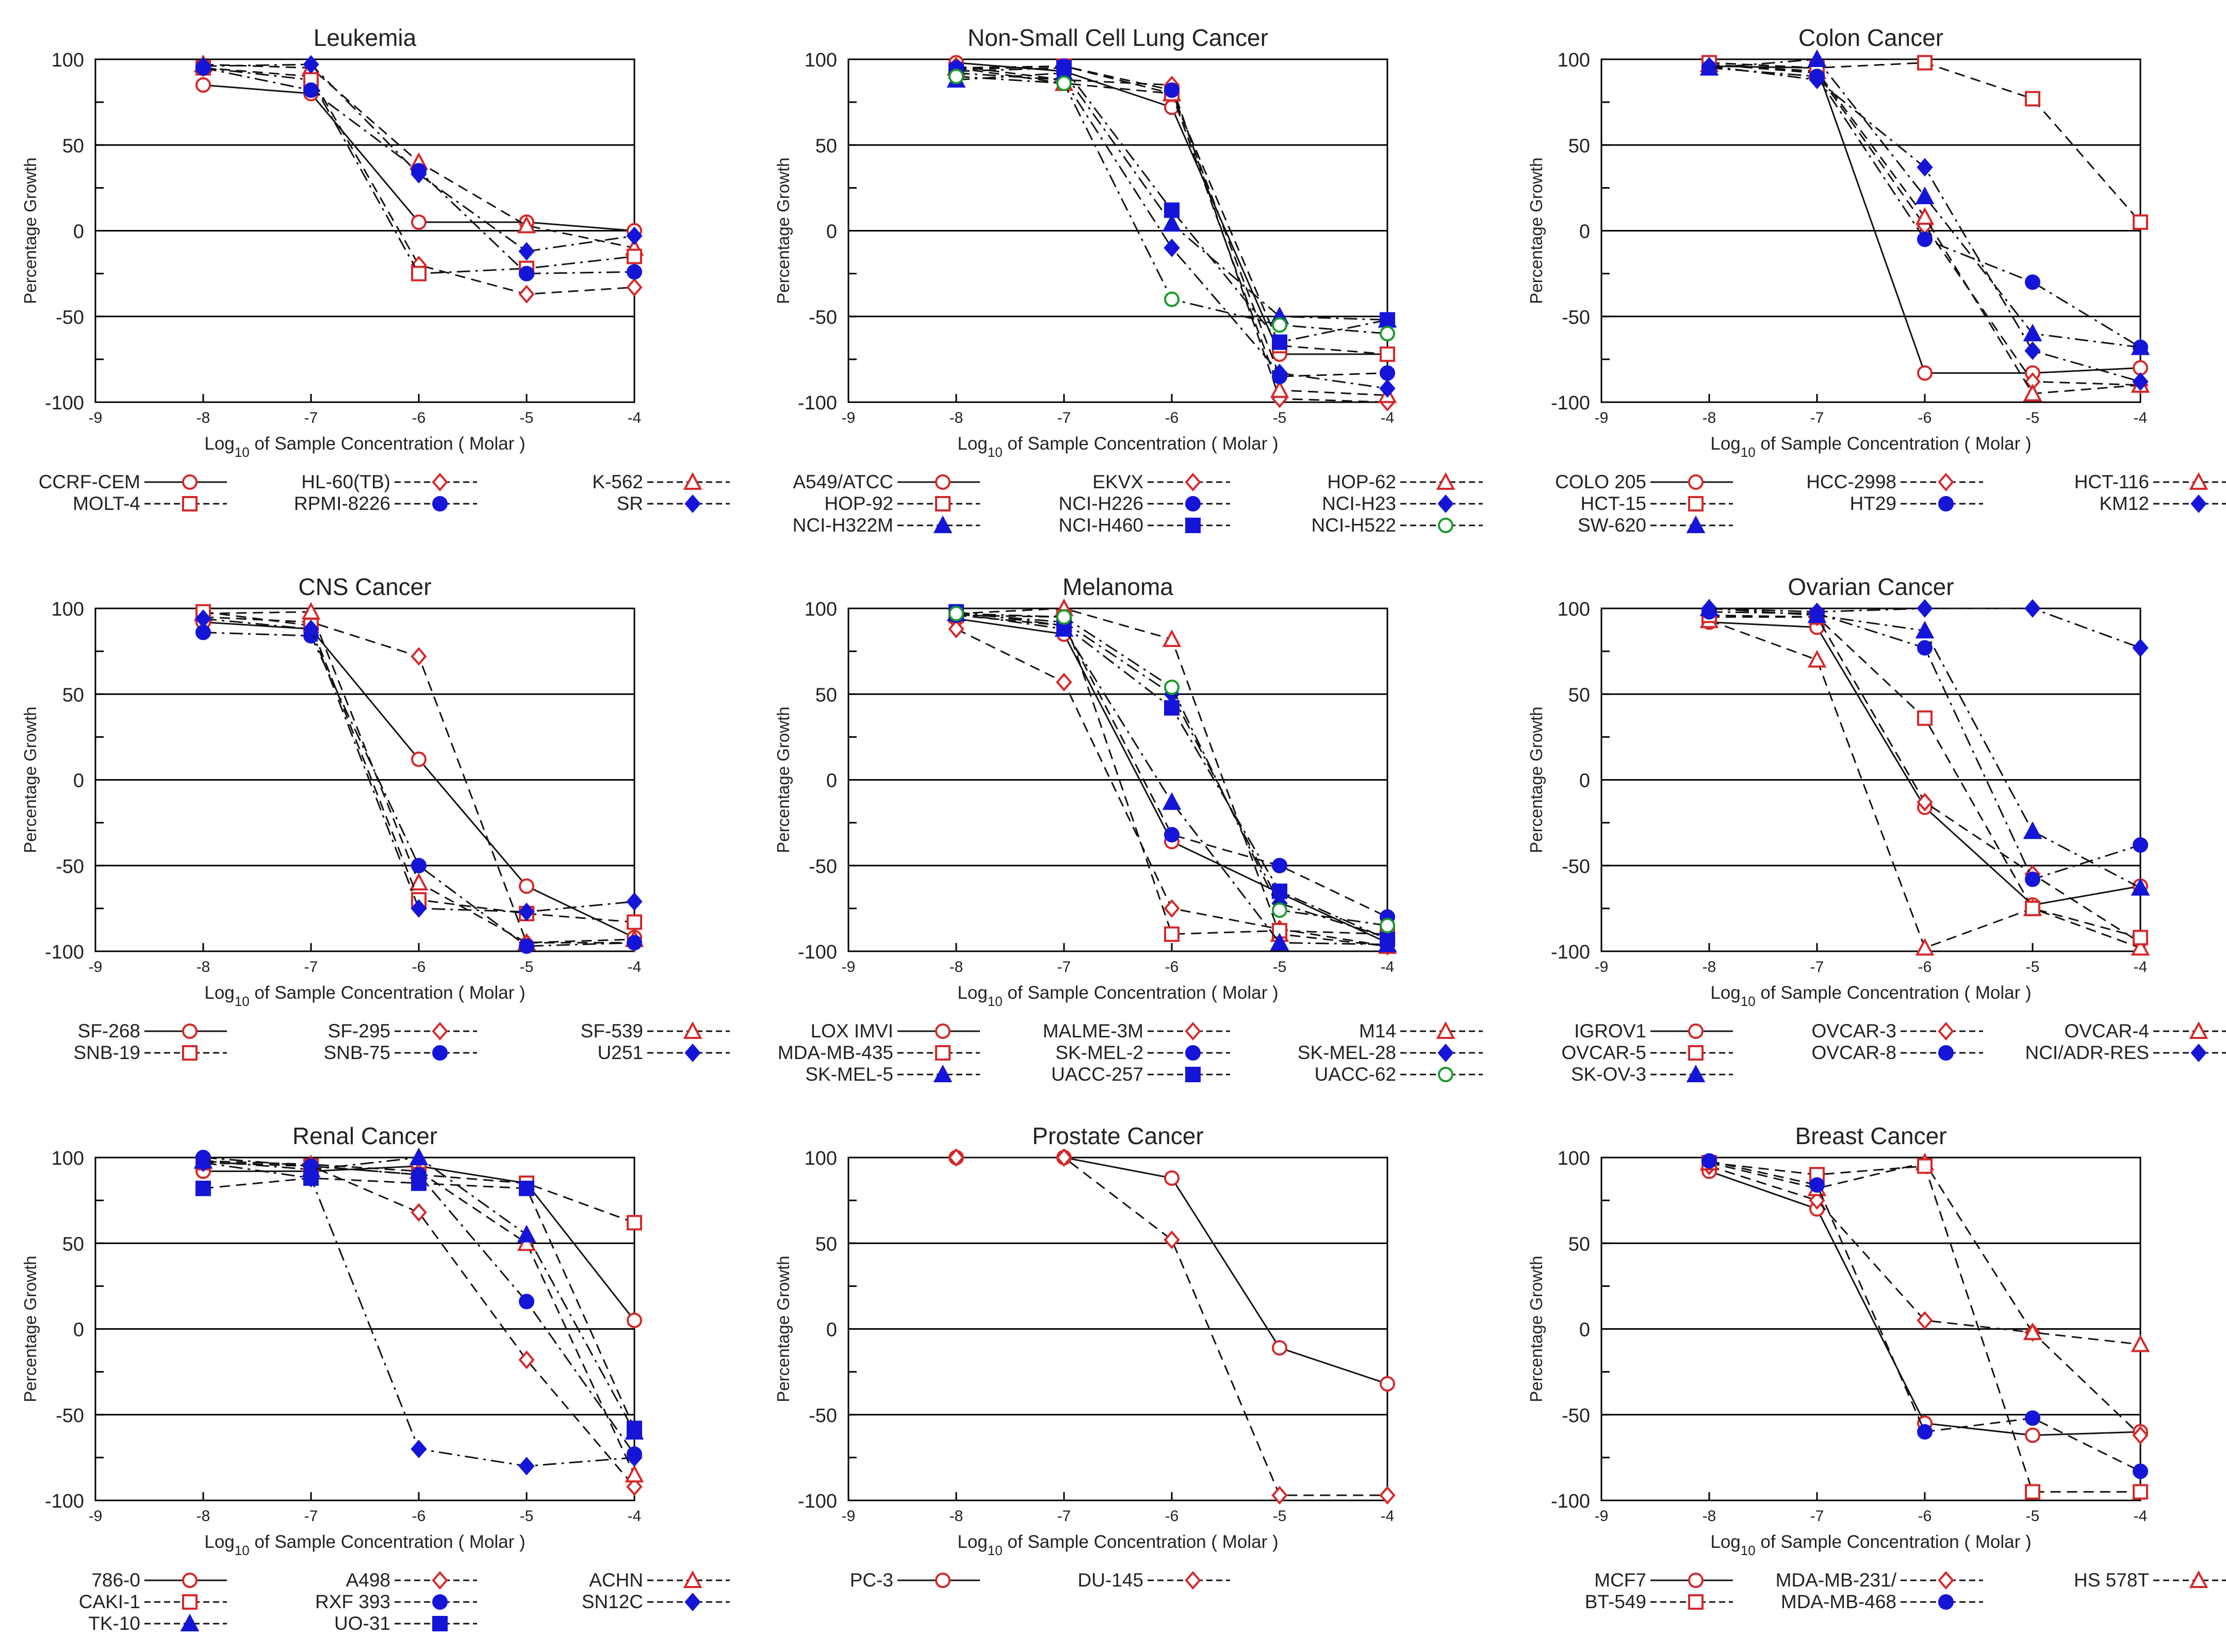 This screenshot has height=1652, width=2226. I want to click on legend-entry: TK-10, so click(158, 1624).